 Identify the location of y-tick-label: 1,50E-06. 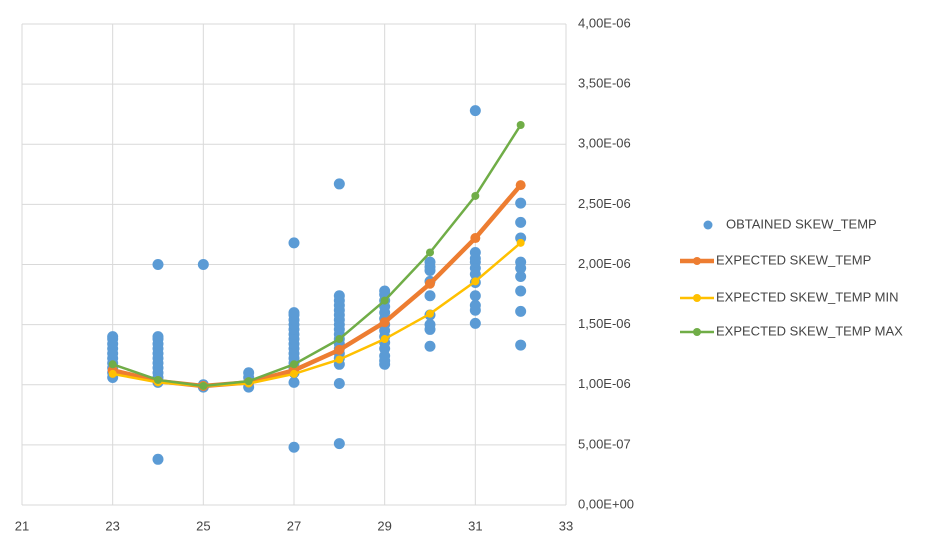
(604, 323).